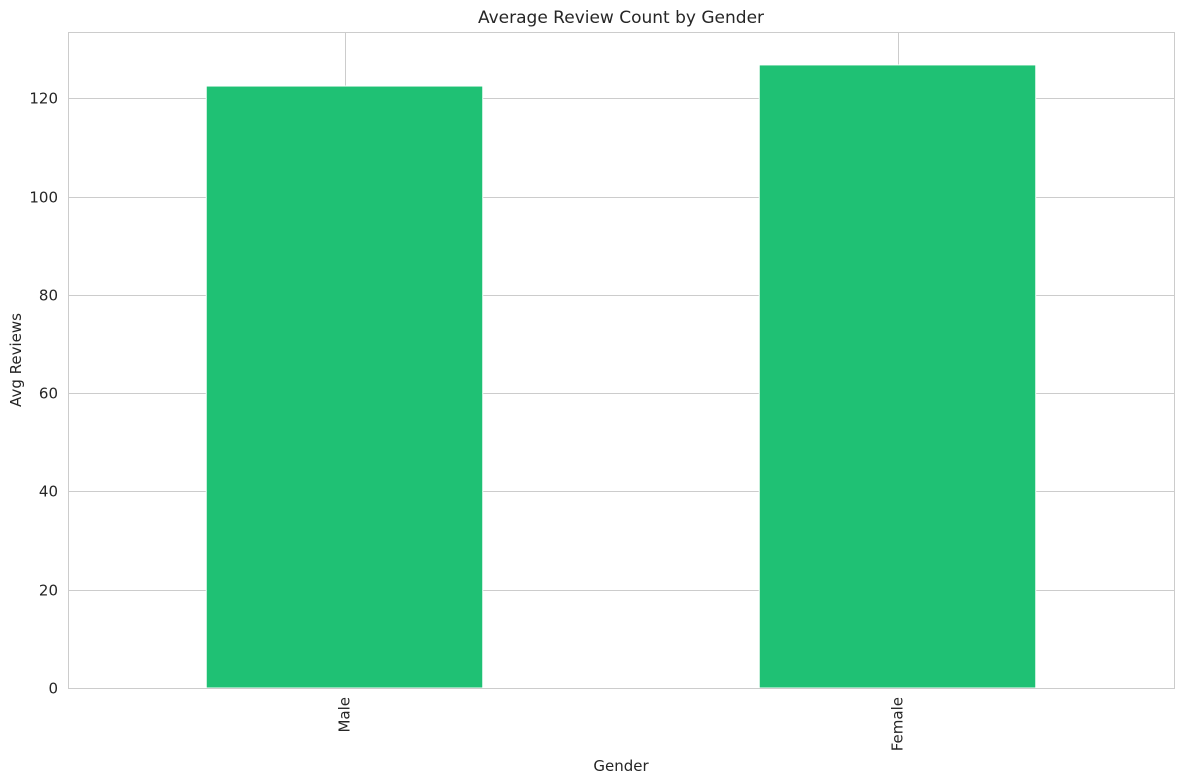 The image size is (1184, 784). I want to click on y-tick-label: 100, so click(43, 198).